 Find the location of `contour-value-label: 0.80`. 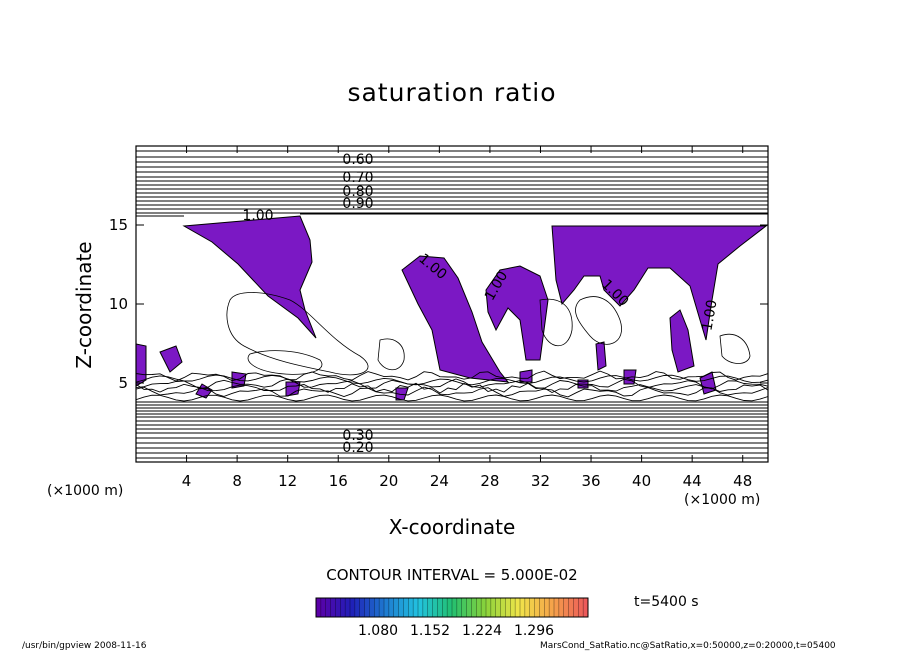

contour-value-label: 0.80 is located at coordinates (357, 192).